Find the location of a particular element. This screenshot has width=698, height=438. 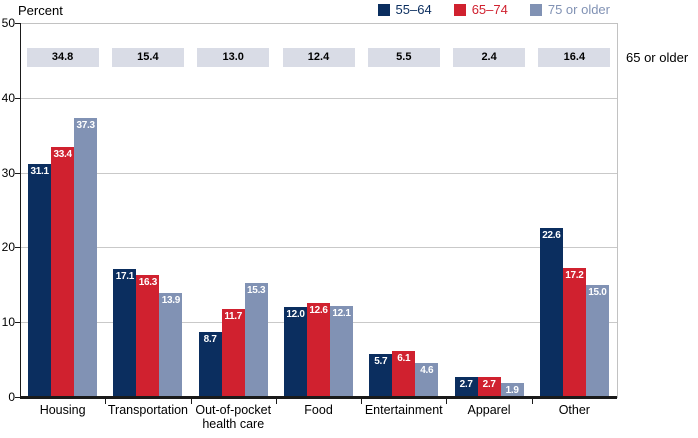

y-tick-label: 20 is located at coordinates (8, 247).